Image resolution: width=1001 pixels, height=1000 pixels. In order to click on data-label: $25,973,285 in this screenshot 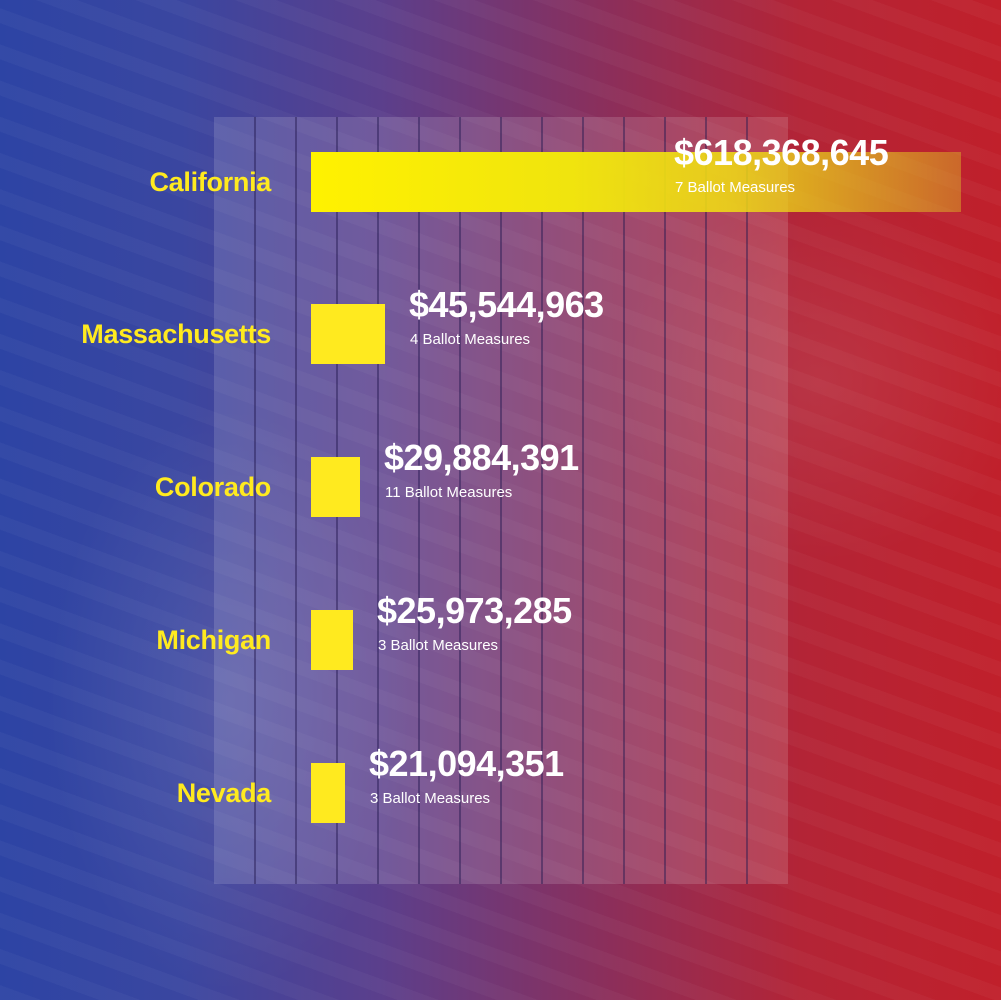, I will do `click(474, 610)`.